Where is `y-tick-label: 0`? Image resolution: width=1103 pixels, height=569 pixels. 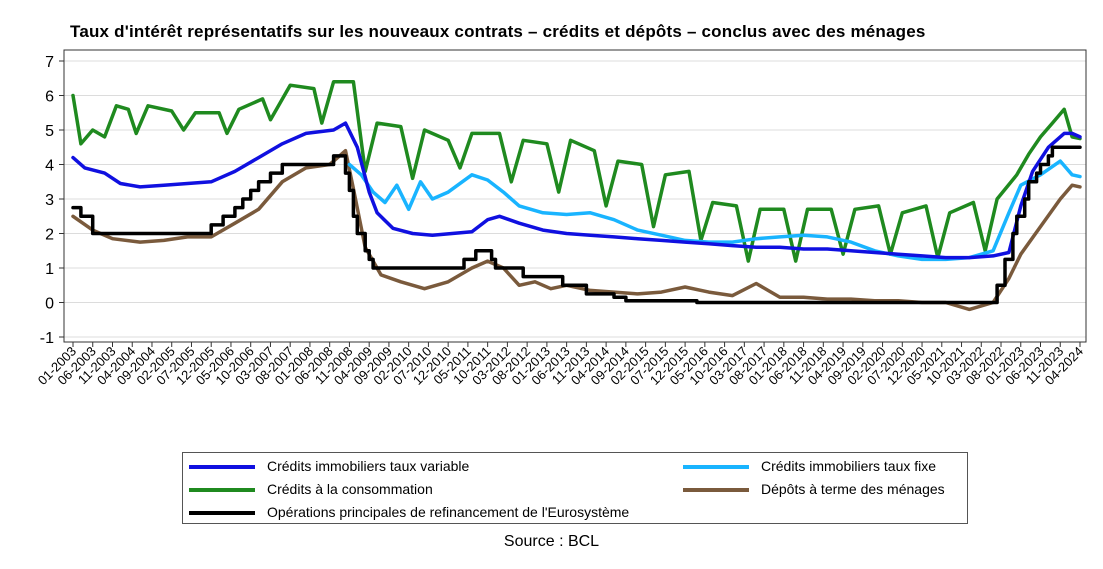
y-tick-label: 0 is located at coordinates (49, 304).